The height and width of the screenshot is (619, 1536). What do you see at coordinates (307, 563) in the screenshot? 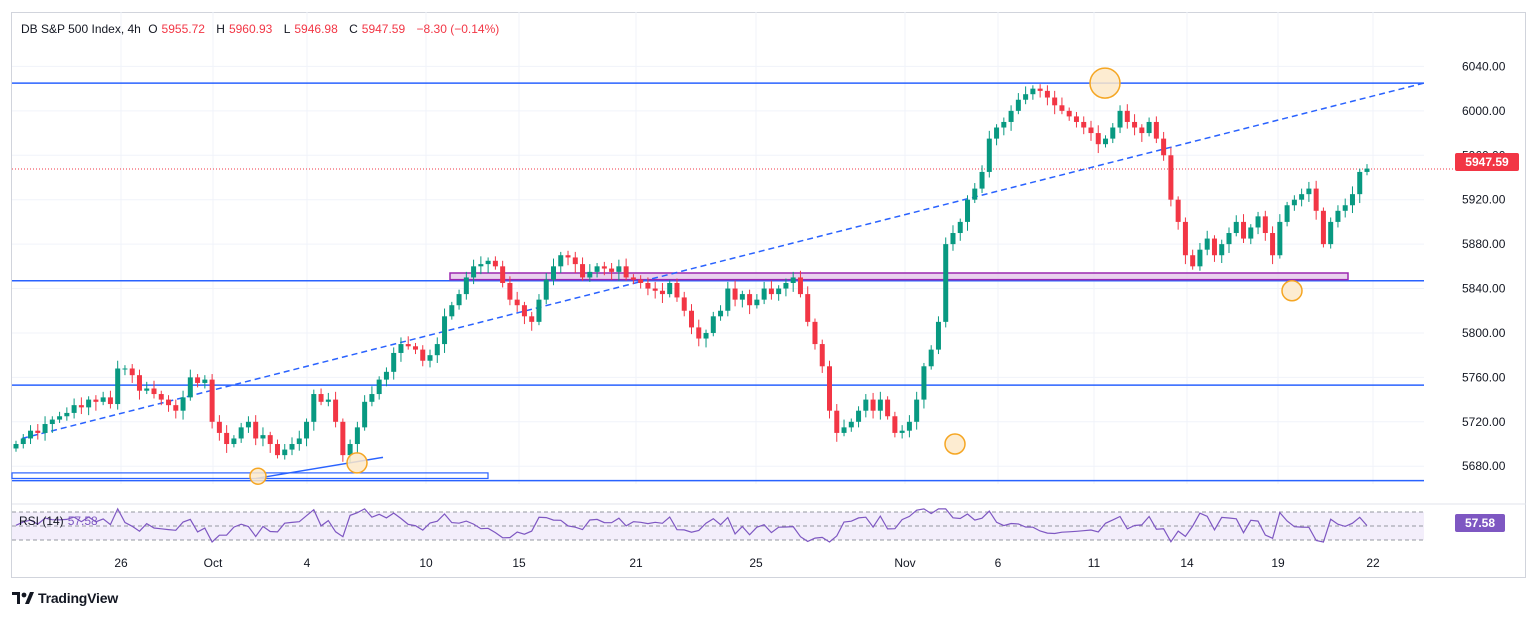
I see `time-tick-label: 4` at bounding box center [307, 563].